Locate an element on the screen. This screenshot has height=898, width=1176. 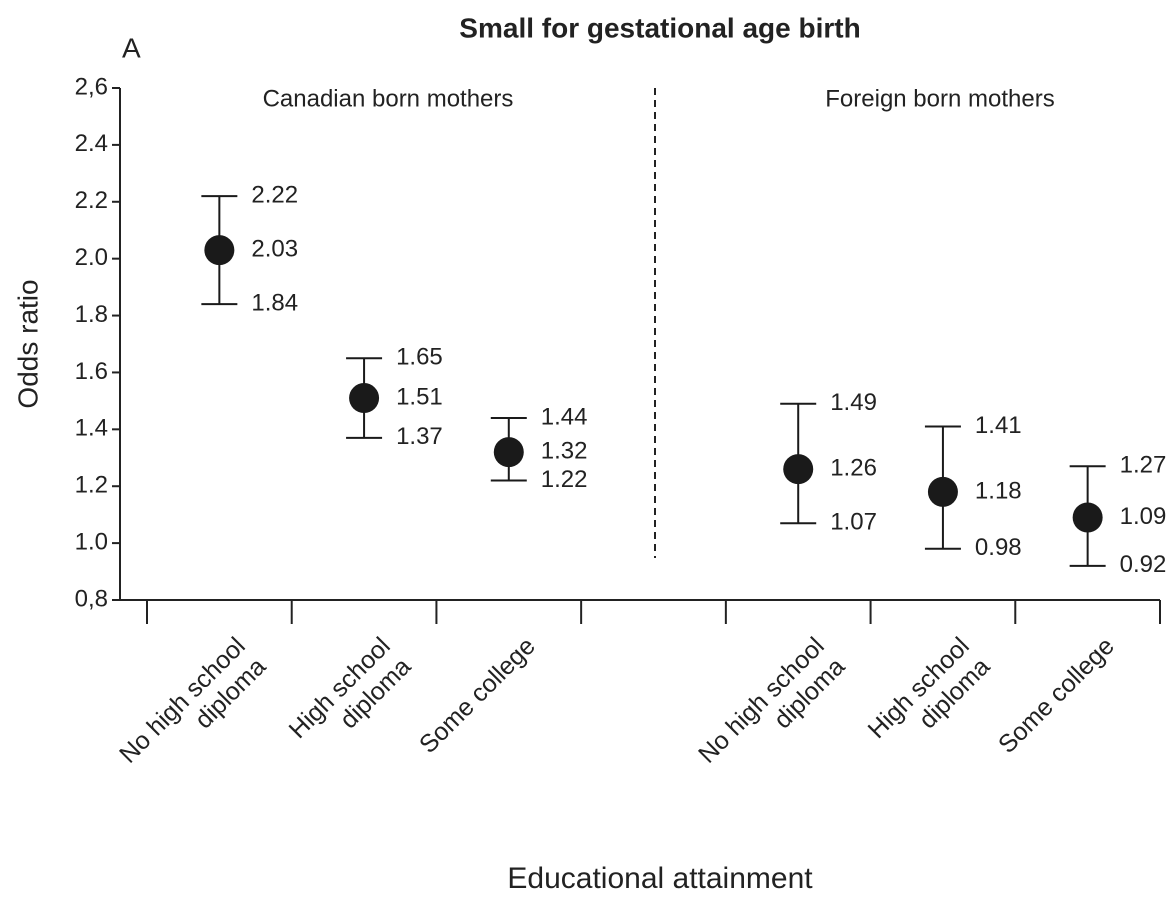
value-label: 2.03 is located at coordinates (274, 248).